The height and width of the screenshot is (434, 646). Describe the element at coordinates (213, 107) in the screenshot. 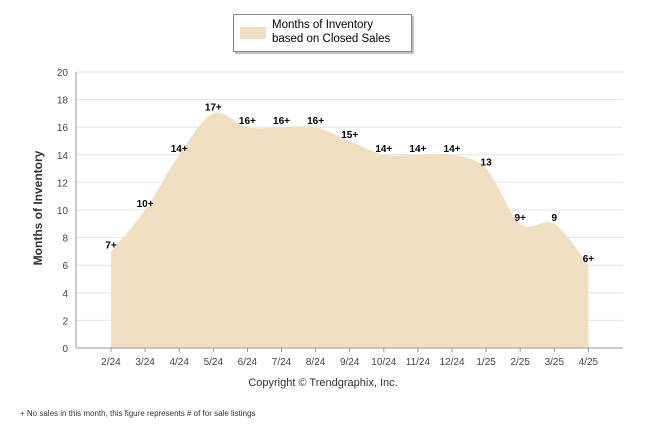

I see `data-label: 17+` at that location.